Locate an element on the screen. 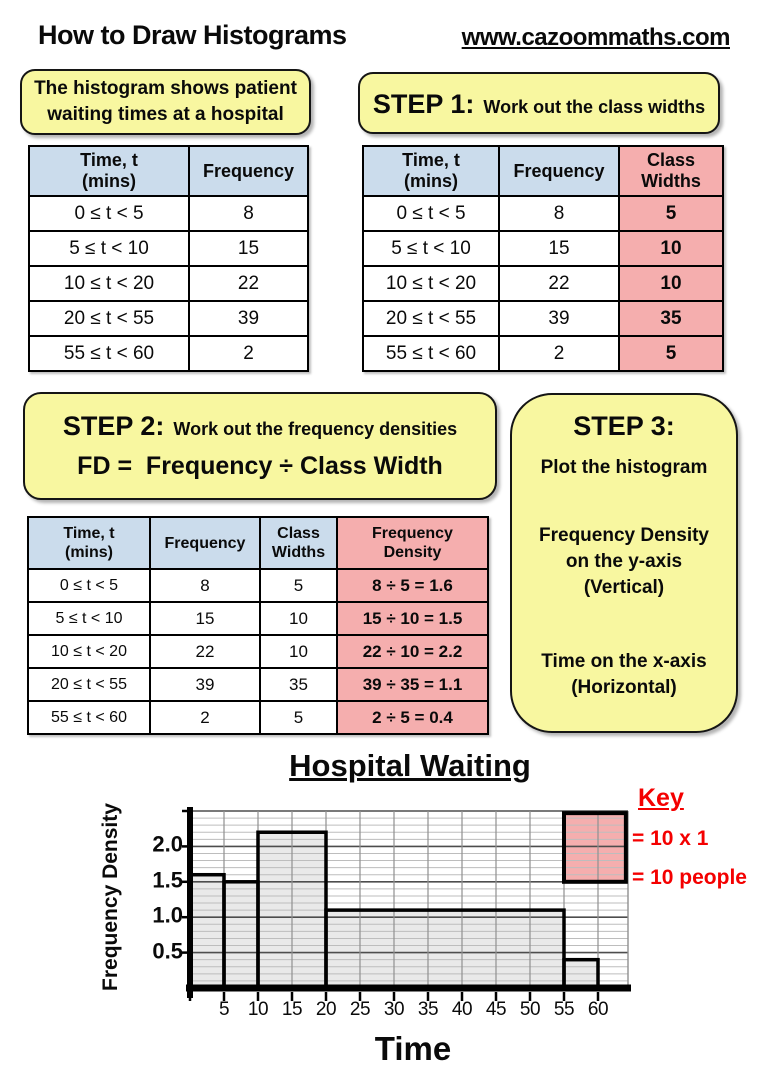  table-row: 5 ≤ t < 10 15 10 15 ÷ 10 = 1.5 is located at coordinates (258, 618).